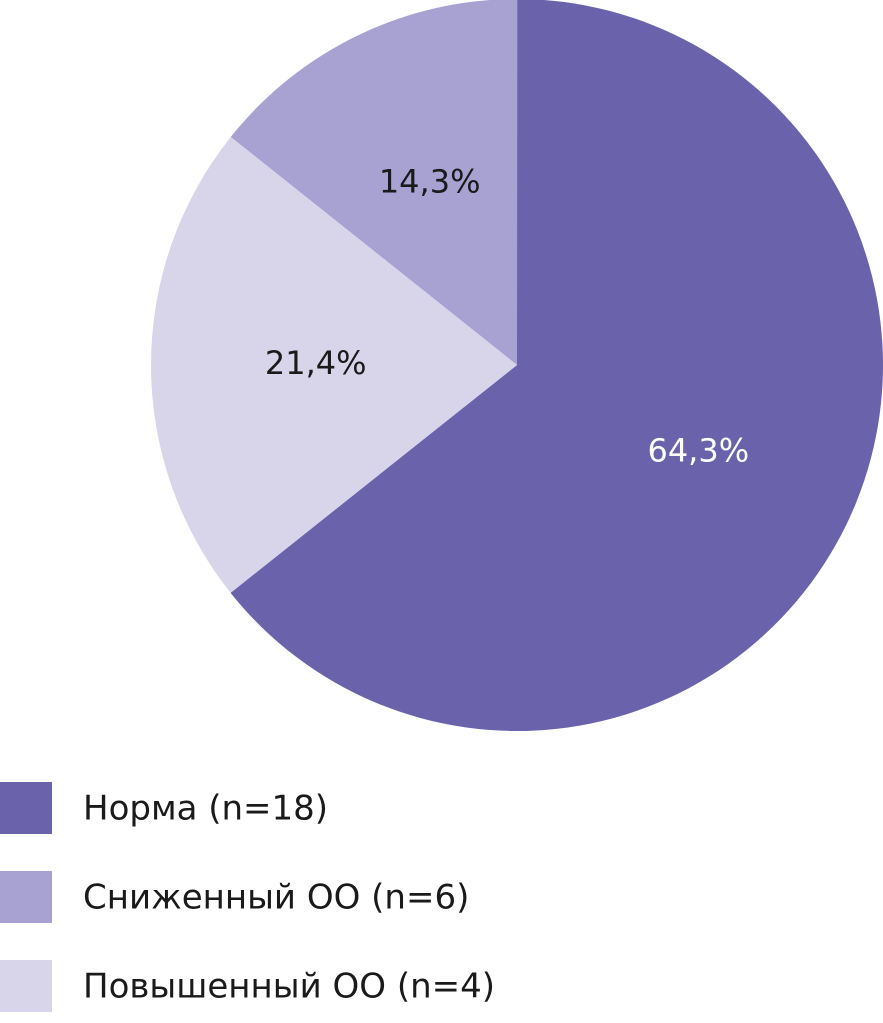 The width and height of the screenshot is (883, 1023). What do you see at coordinates (374, 182) in the screenshot?
I see `pie-slice` at bounding box center [374, 182].